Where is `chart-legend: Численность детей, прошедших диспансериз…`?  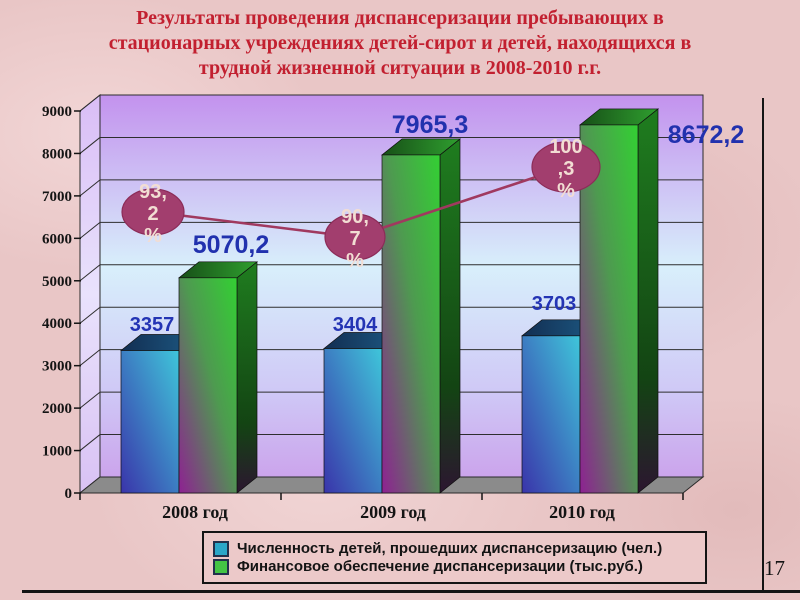
chart-legend: Численность детей, прошедших диспансериз… is located at coordinates (454, 557).